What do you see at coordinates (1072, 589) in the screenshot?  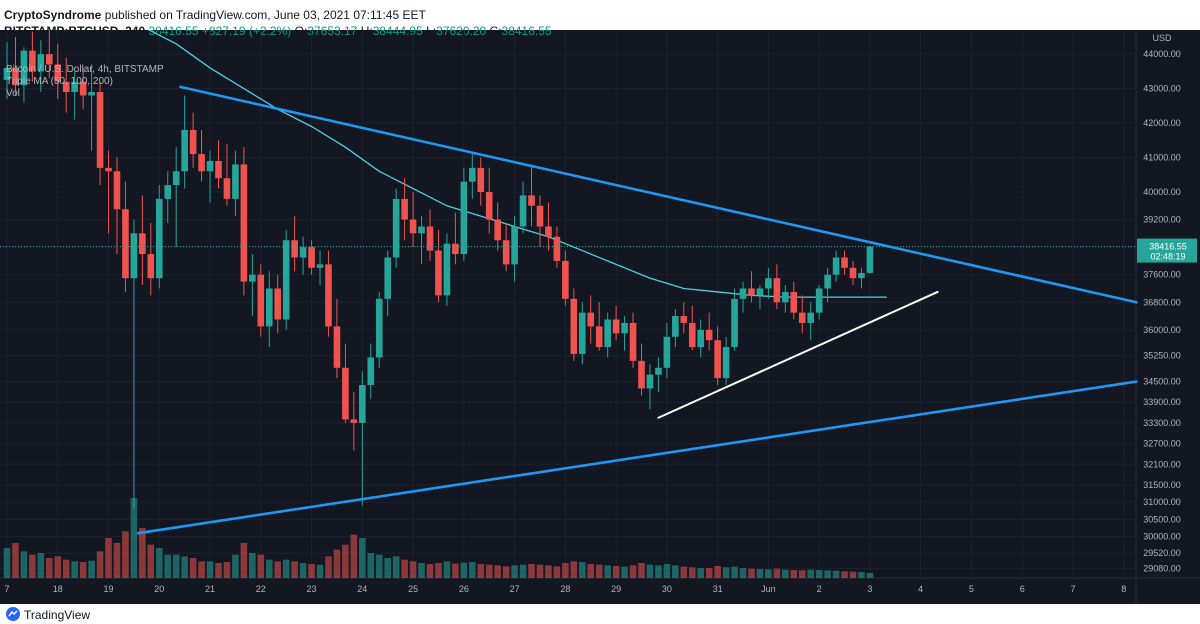 I see `time-tick-label: 7` at bounding box center [1072, 589].